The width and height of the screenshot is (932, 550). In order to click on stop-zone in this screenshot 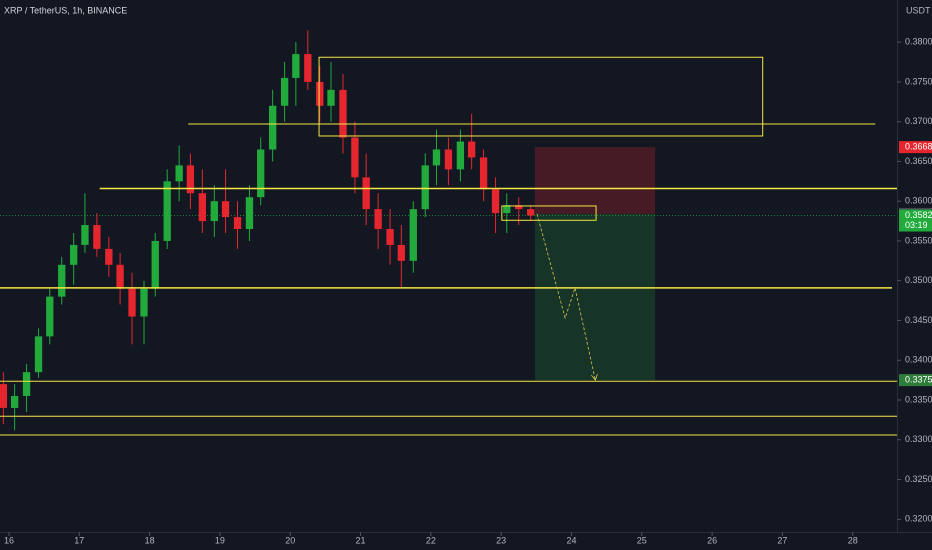, I will do `click(595, 180)`.